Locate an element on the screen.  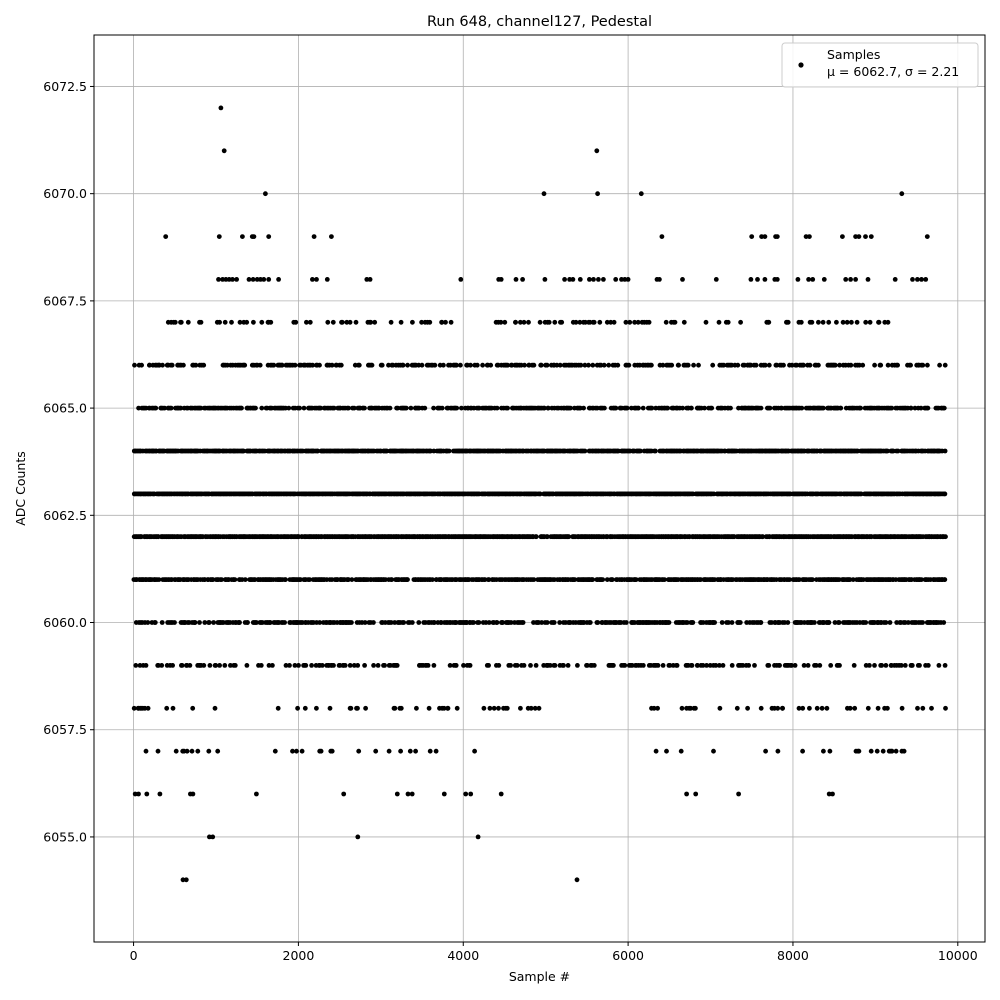
chart-title: Run 648, channel127, Pedestal is located at coordinates (539, 22).